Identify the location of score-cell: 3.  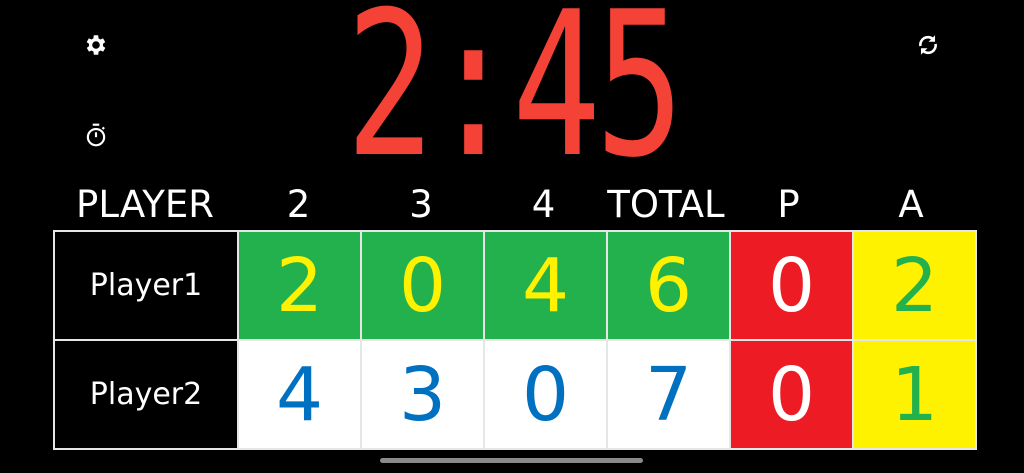
(422, 394).